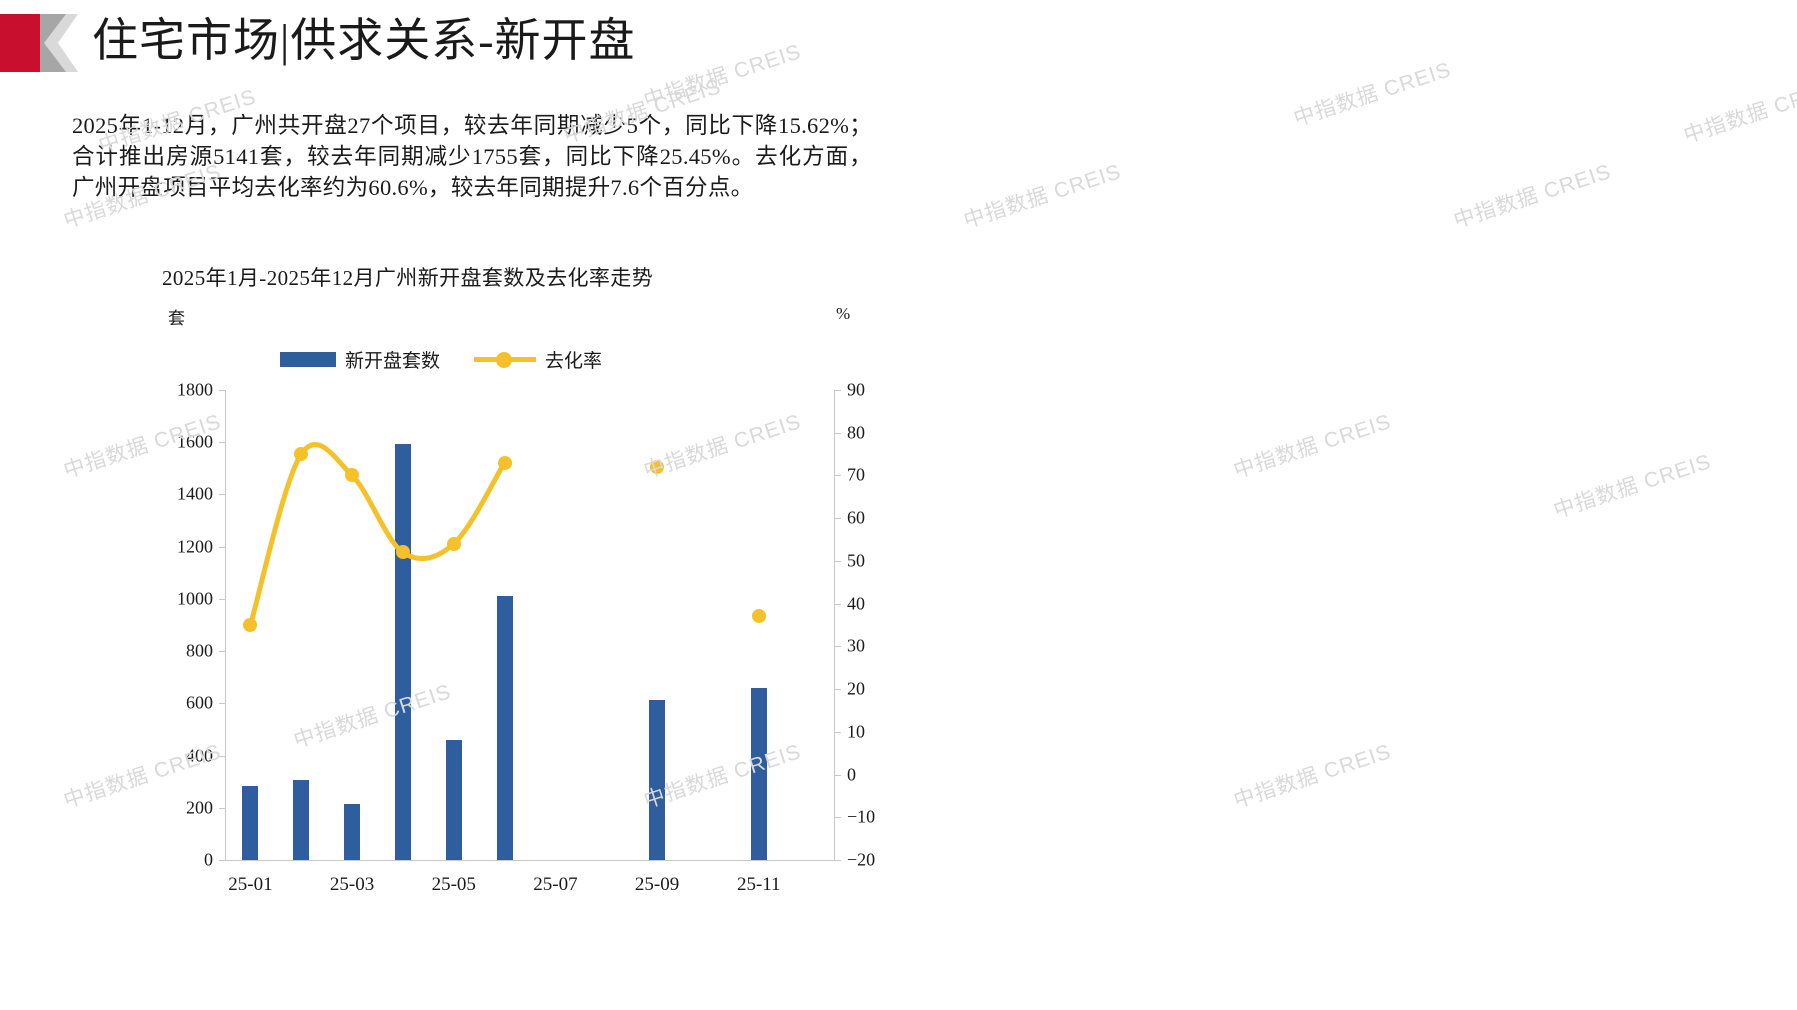 Image resolution: width=1797 pixels, height=1010 pixels. What do you see at coordinates (856, 603) in the screenshot?
I see `right-axis-tick-label: 40` at bounding box center [856, 603].